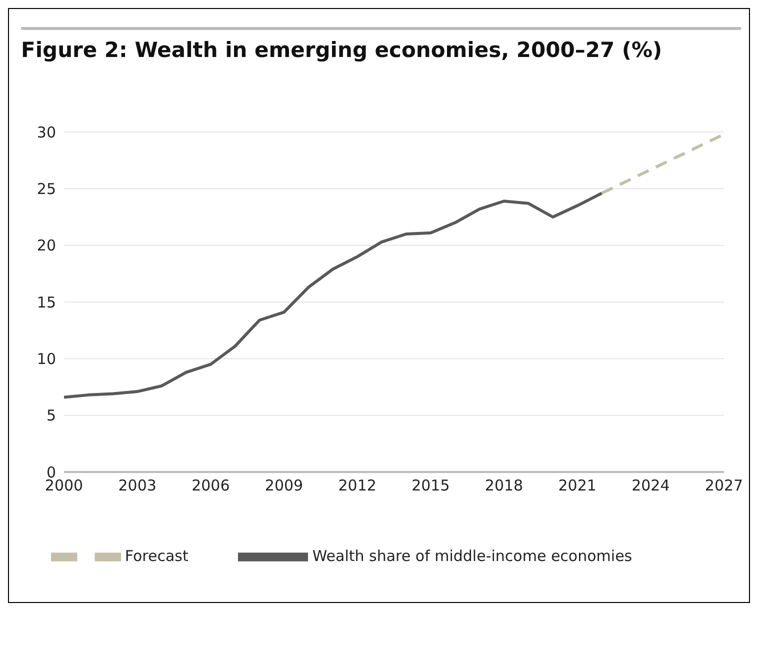  What do you see at coordinates (64, 485) in the screenshot?
I see `x-tick-label: 2000` at bounding box center [64, 485].